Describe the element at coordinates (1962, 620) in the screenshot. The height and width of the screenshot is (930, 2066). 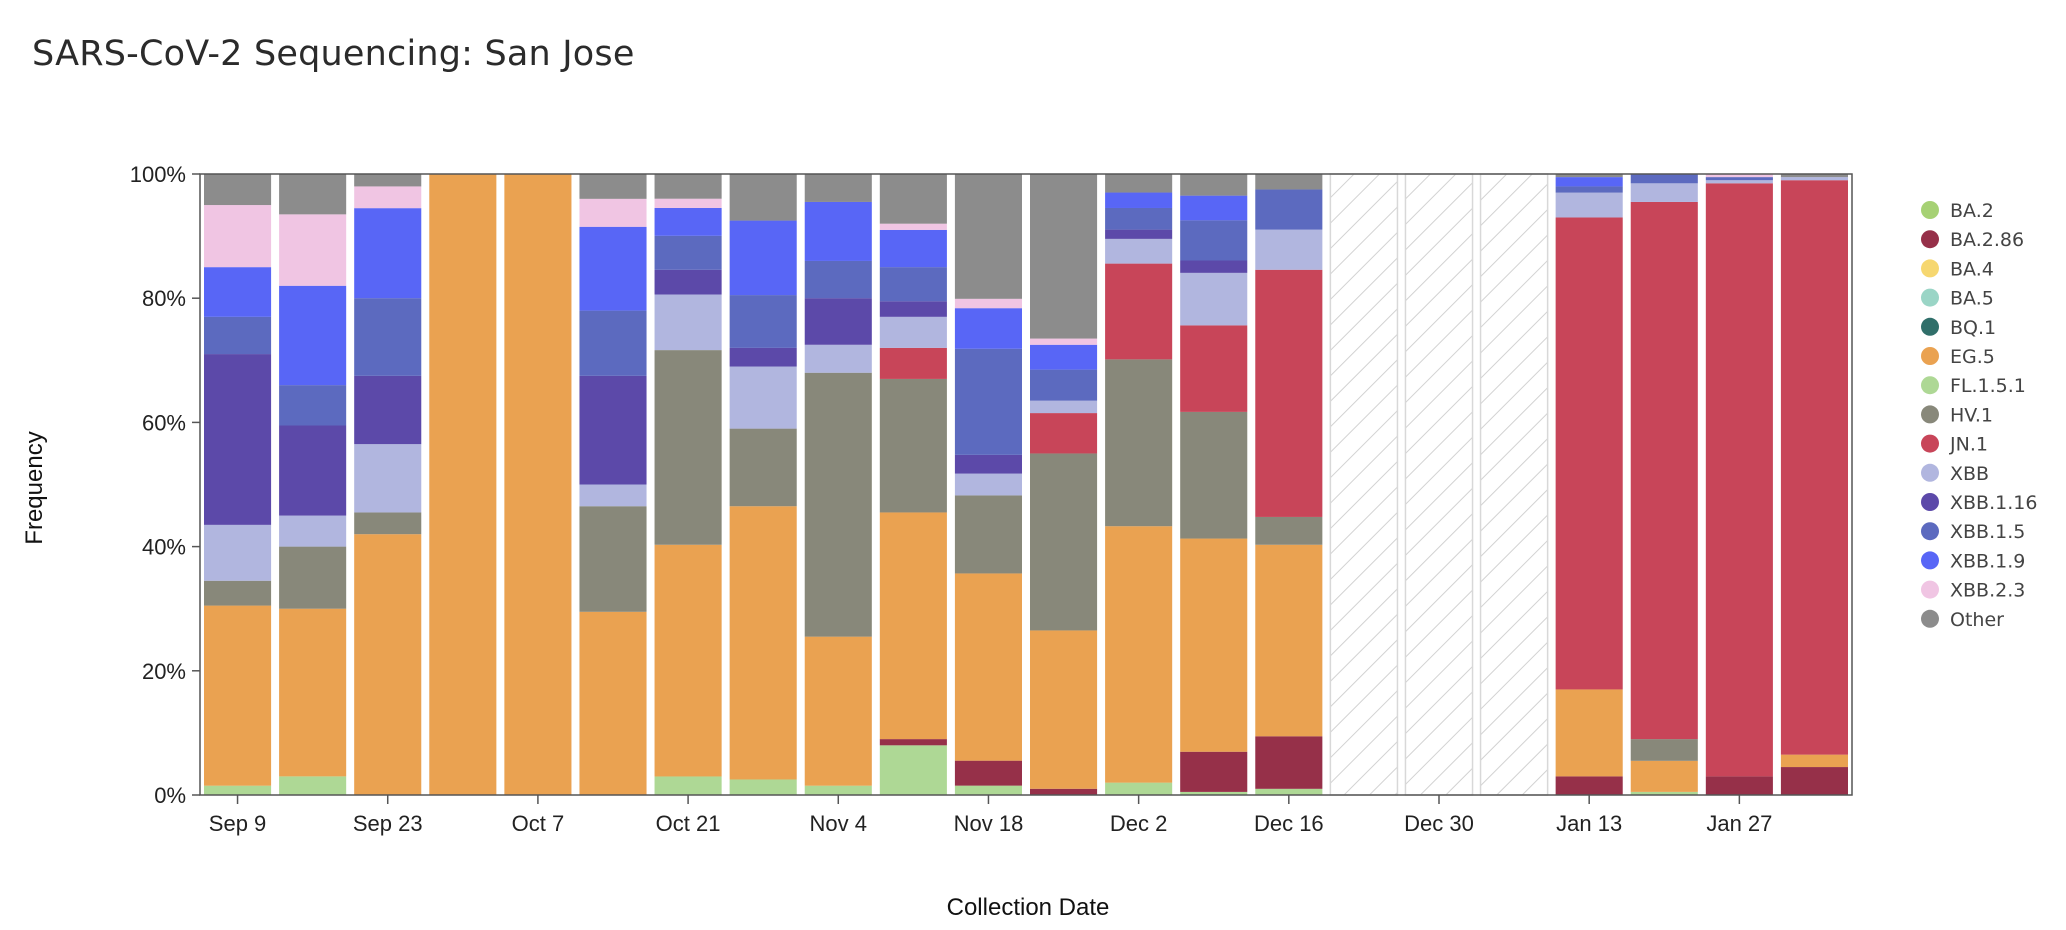
I see `legend-item-other: Other` at that location.